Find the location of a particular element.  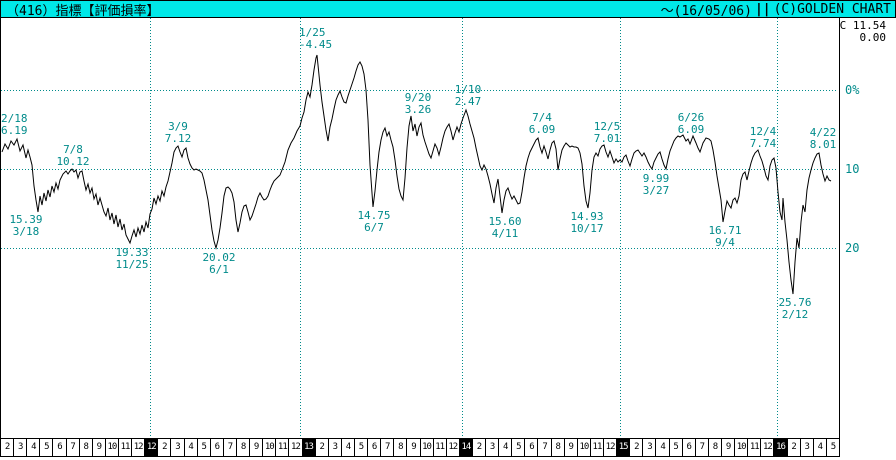

chart-annotation-peak: 2/18 6.19 is located at coordinates (14, 124).